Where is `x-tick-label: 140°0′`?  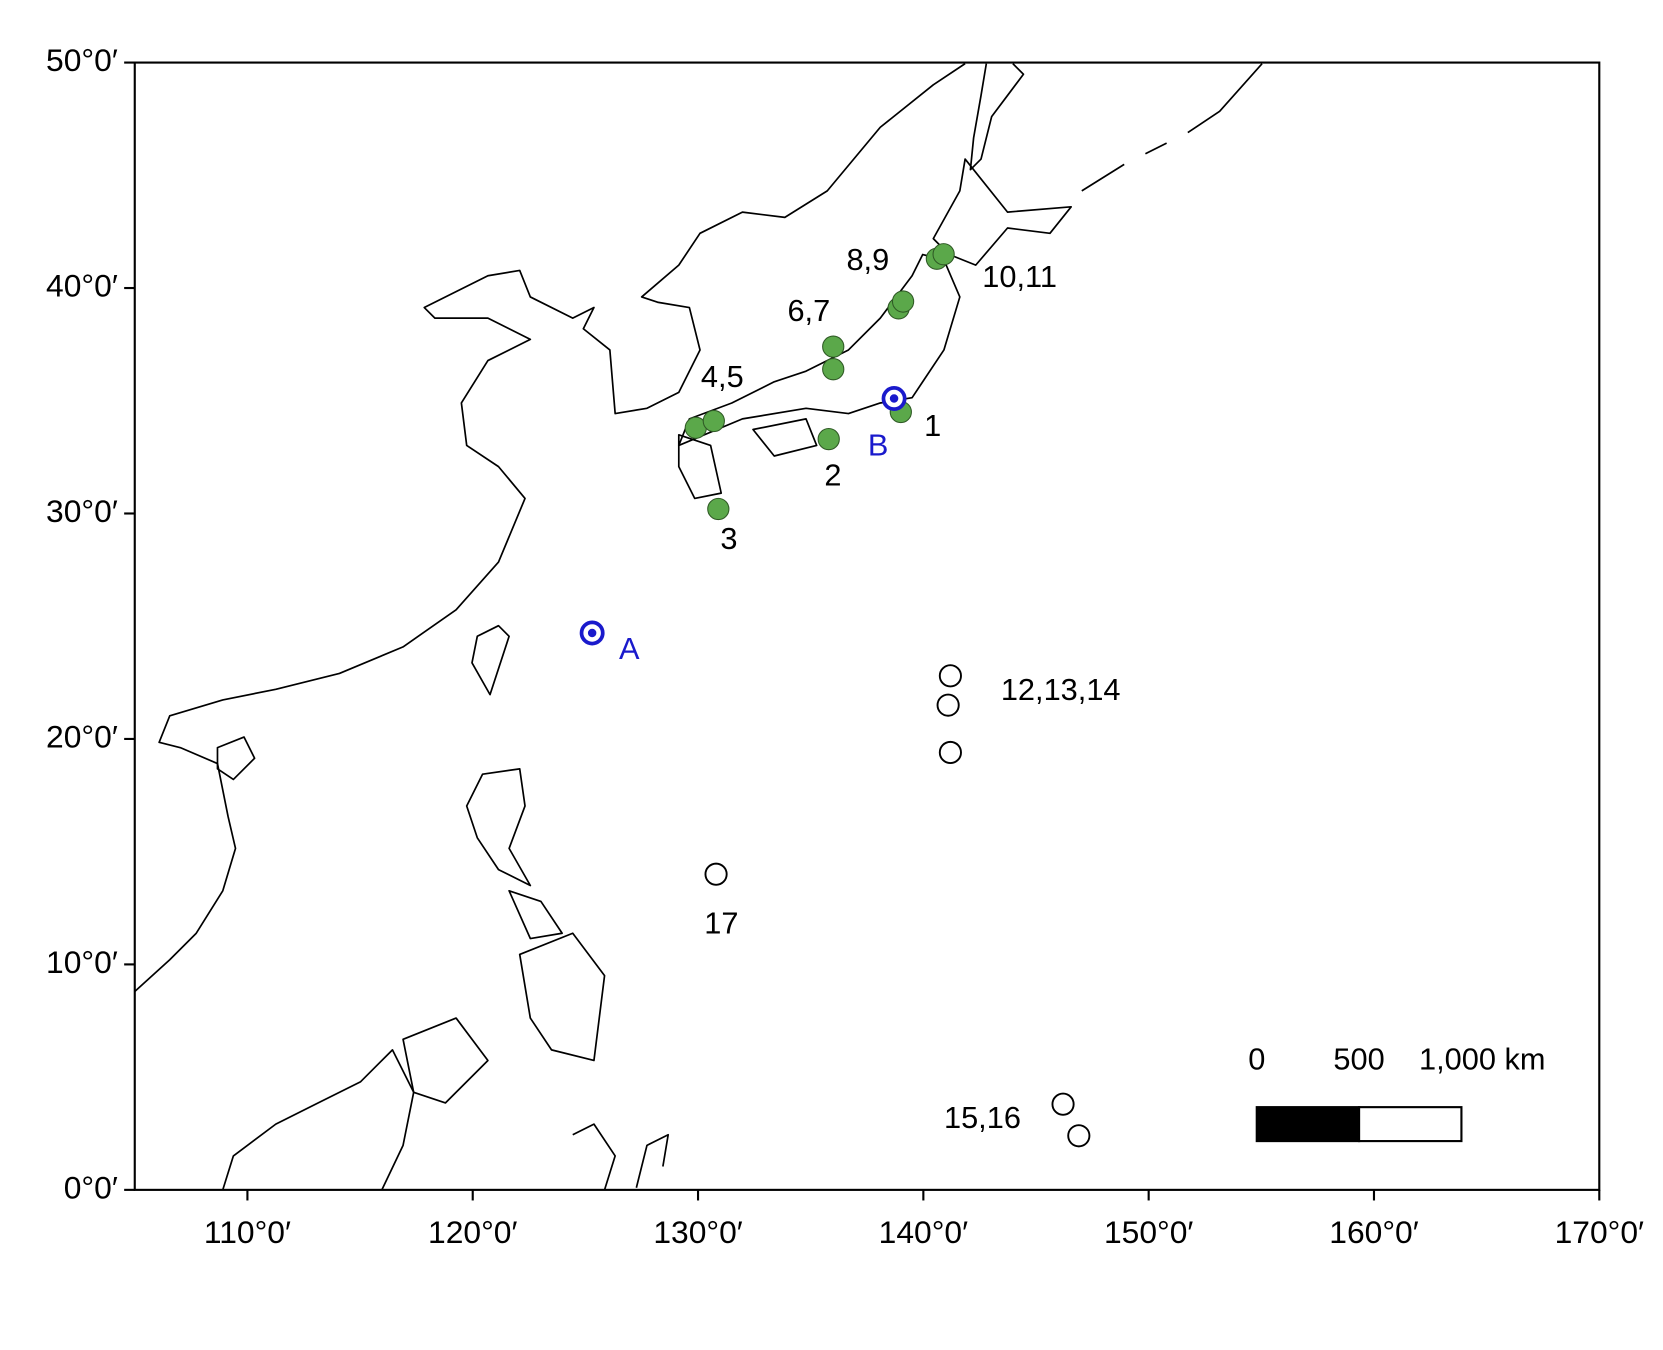 x-tick-label: 140°0′ is located at coordinates (923, 1232).